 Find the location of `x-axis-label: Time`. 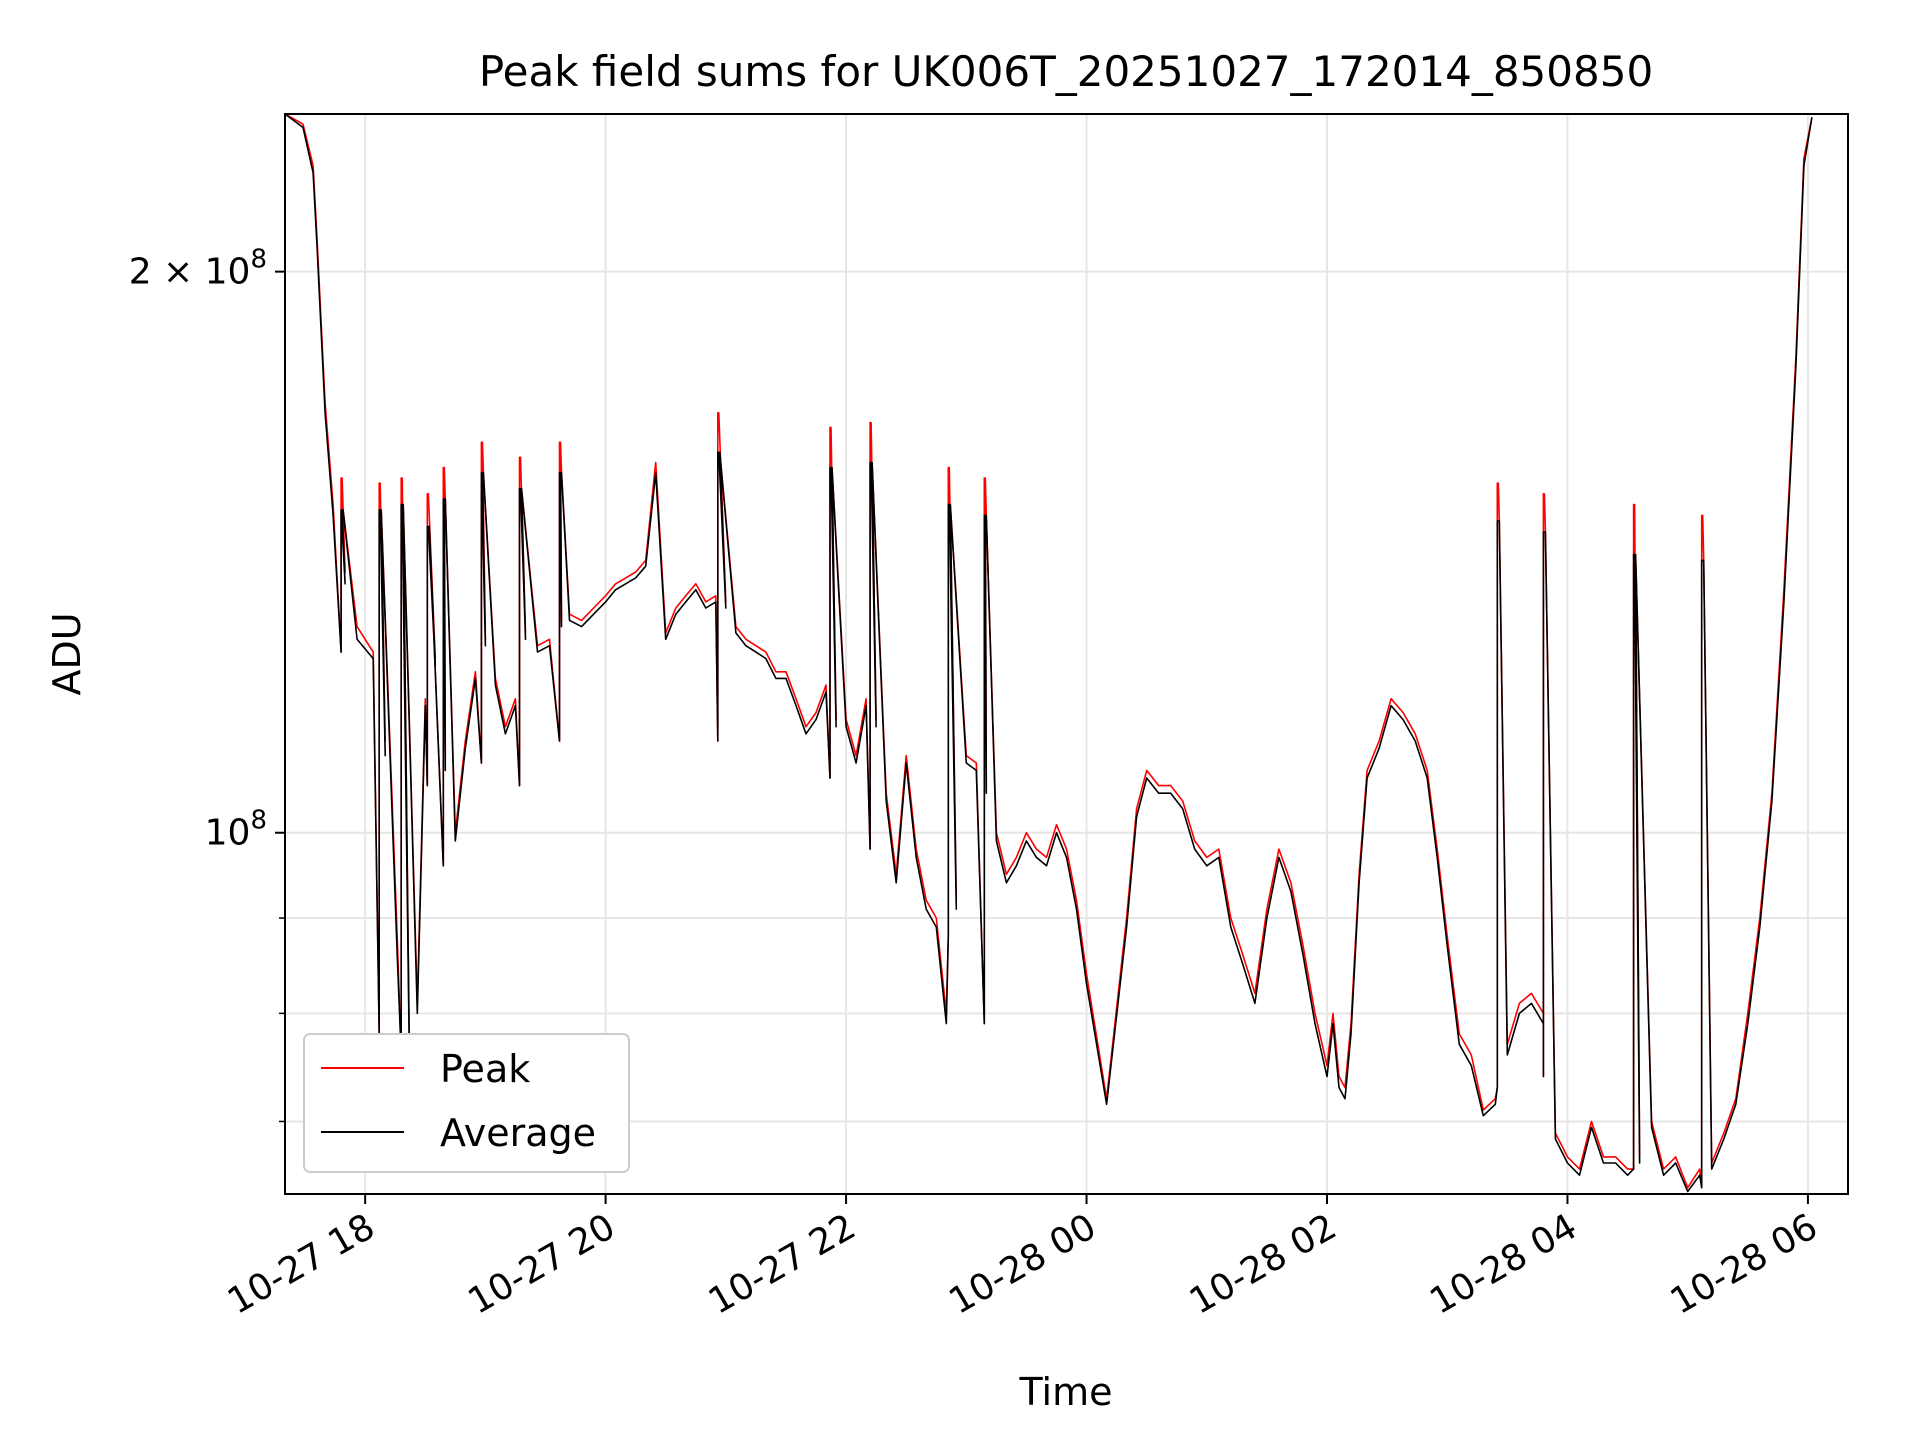

x-axis-label: Time is located at coordinates (1066, 1392).